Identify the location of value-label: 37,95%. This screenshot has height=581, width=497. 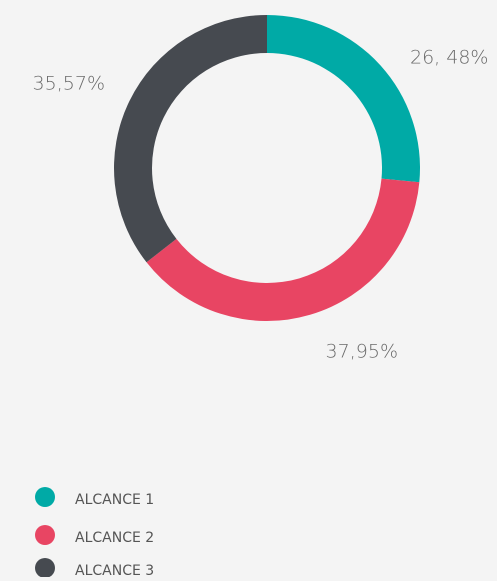
(362, 352).